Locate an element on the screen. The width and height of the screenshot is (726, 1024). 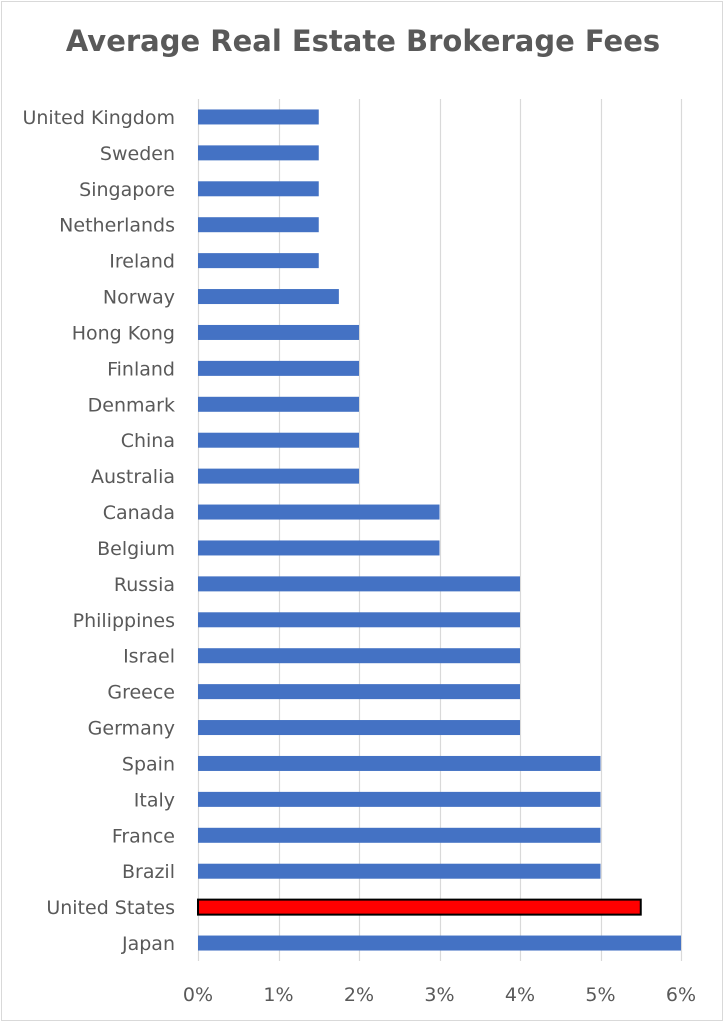
x-tick-label: 1% is located at coordinates (278, 995).